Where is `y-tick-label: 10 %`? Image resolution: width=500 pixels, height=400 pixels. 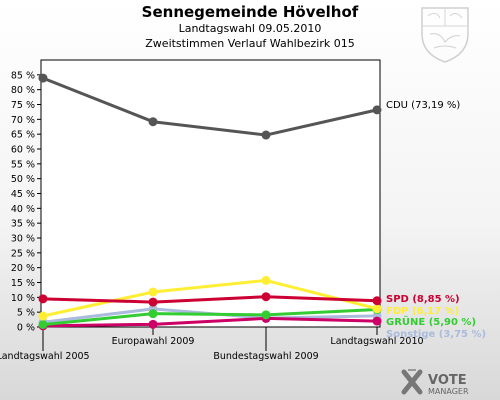
y-tick-label: 10 % is located at coordinates (23, 298).